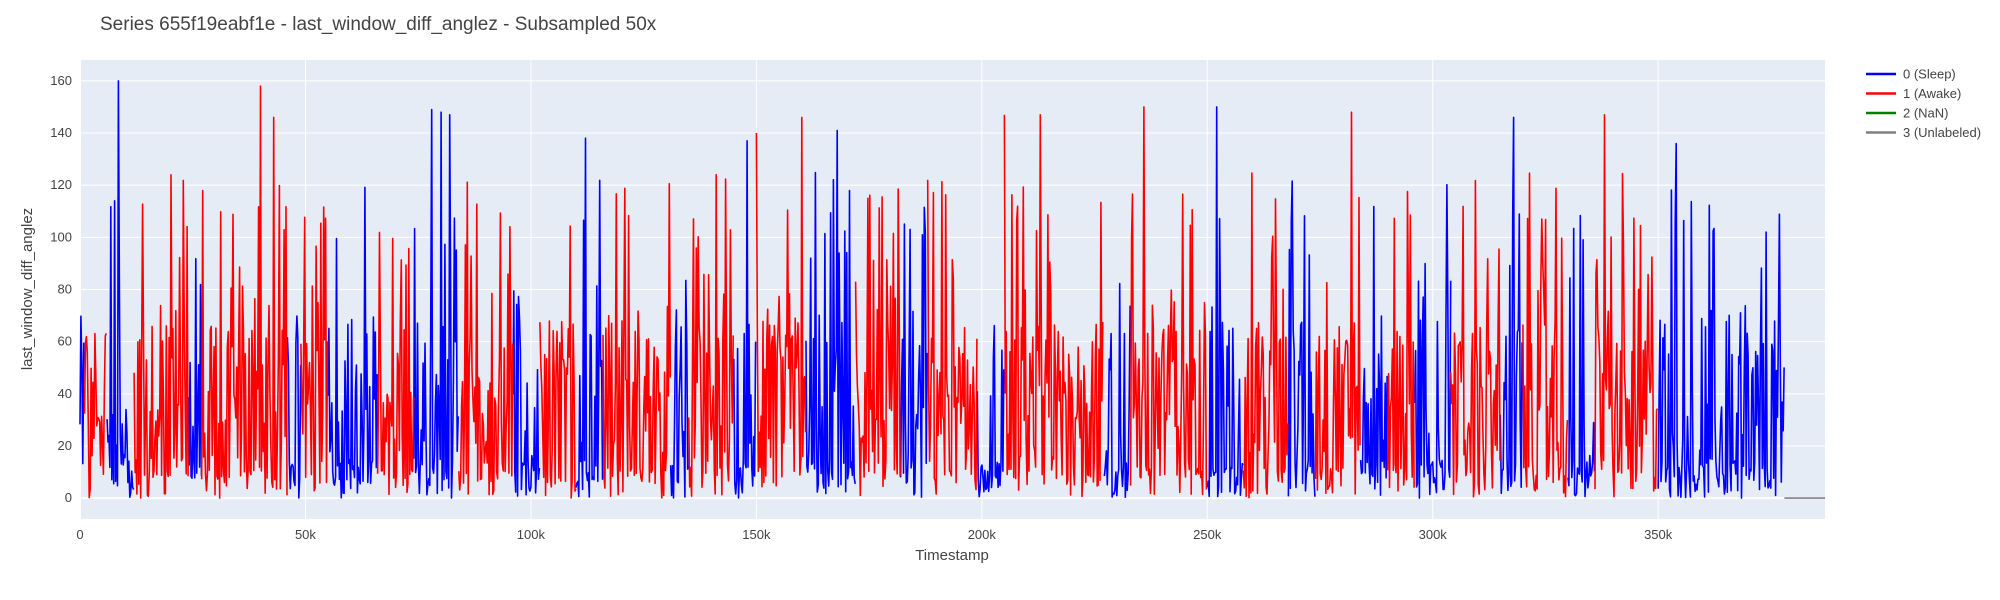 Image resolution: width=2000 pixels, height=600 pixels. Describe the element at coordinates (305, 534) in the screenshot. I see `x-tick-label: 50k` at that location.